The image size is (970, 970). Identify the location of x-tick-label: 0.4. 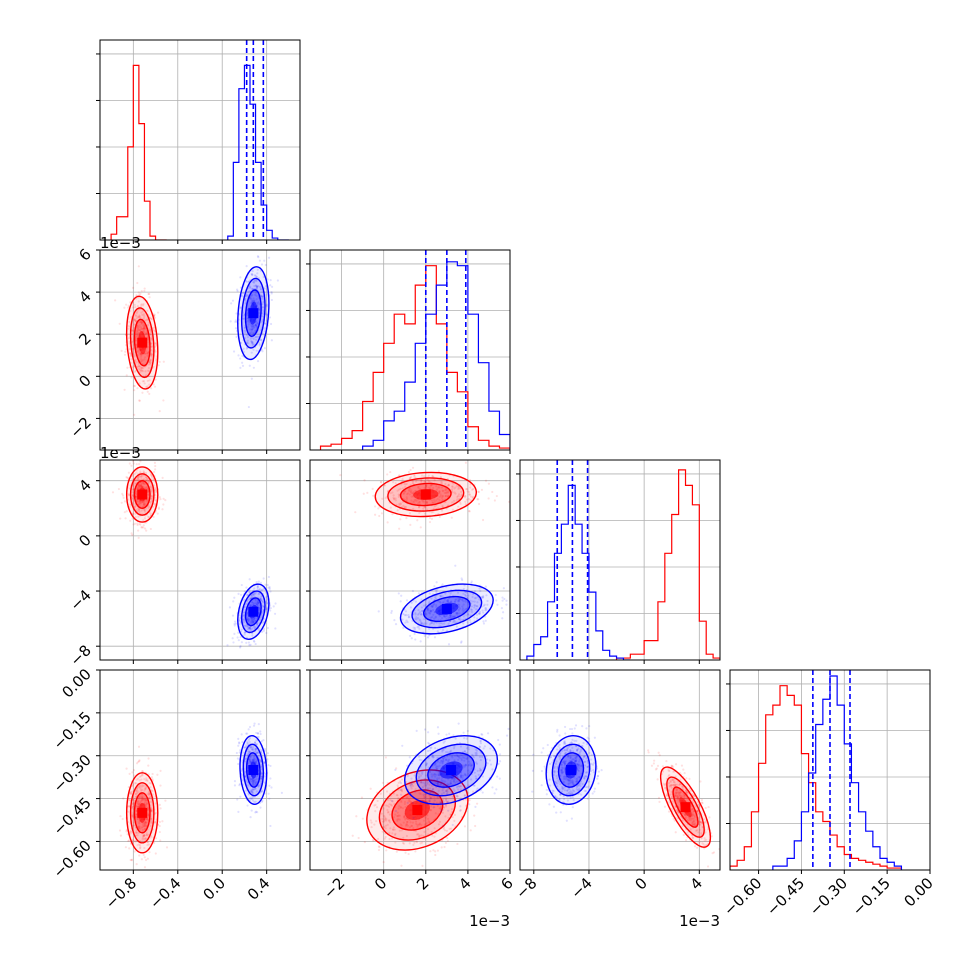
(259, 889).